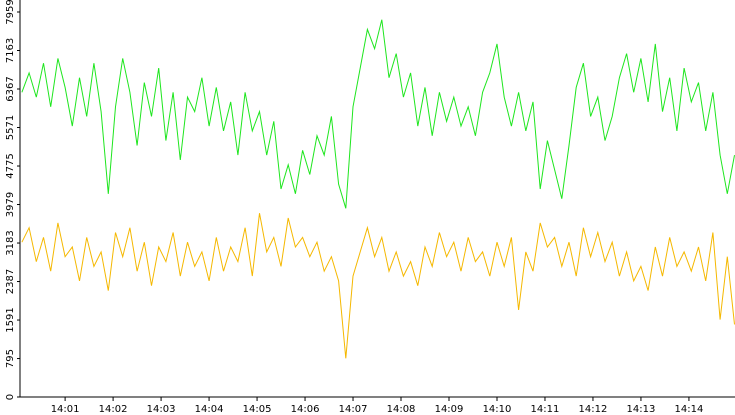 This screenshot has height=415, width=735. Describe the element at coordinates (10, 88) in the screenshot. I see `y-tick-label: 6367` at that location.